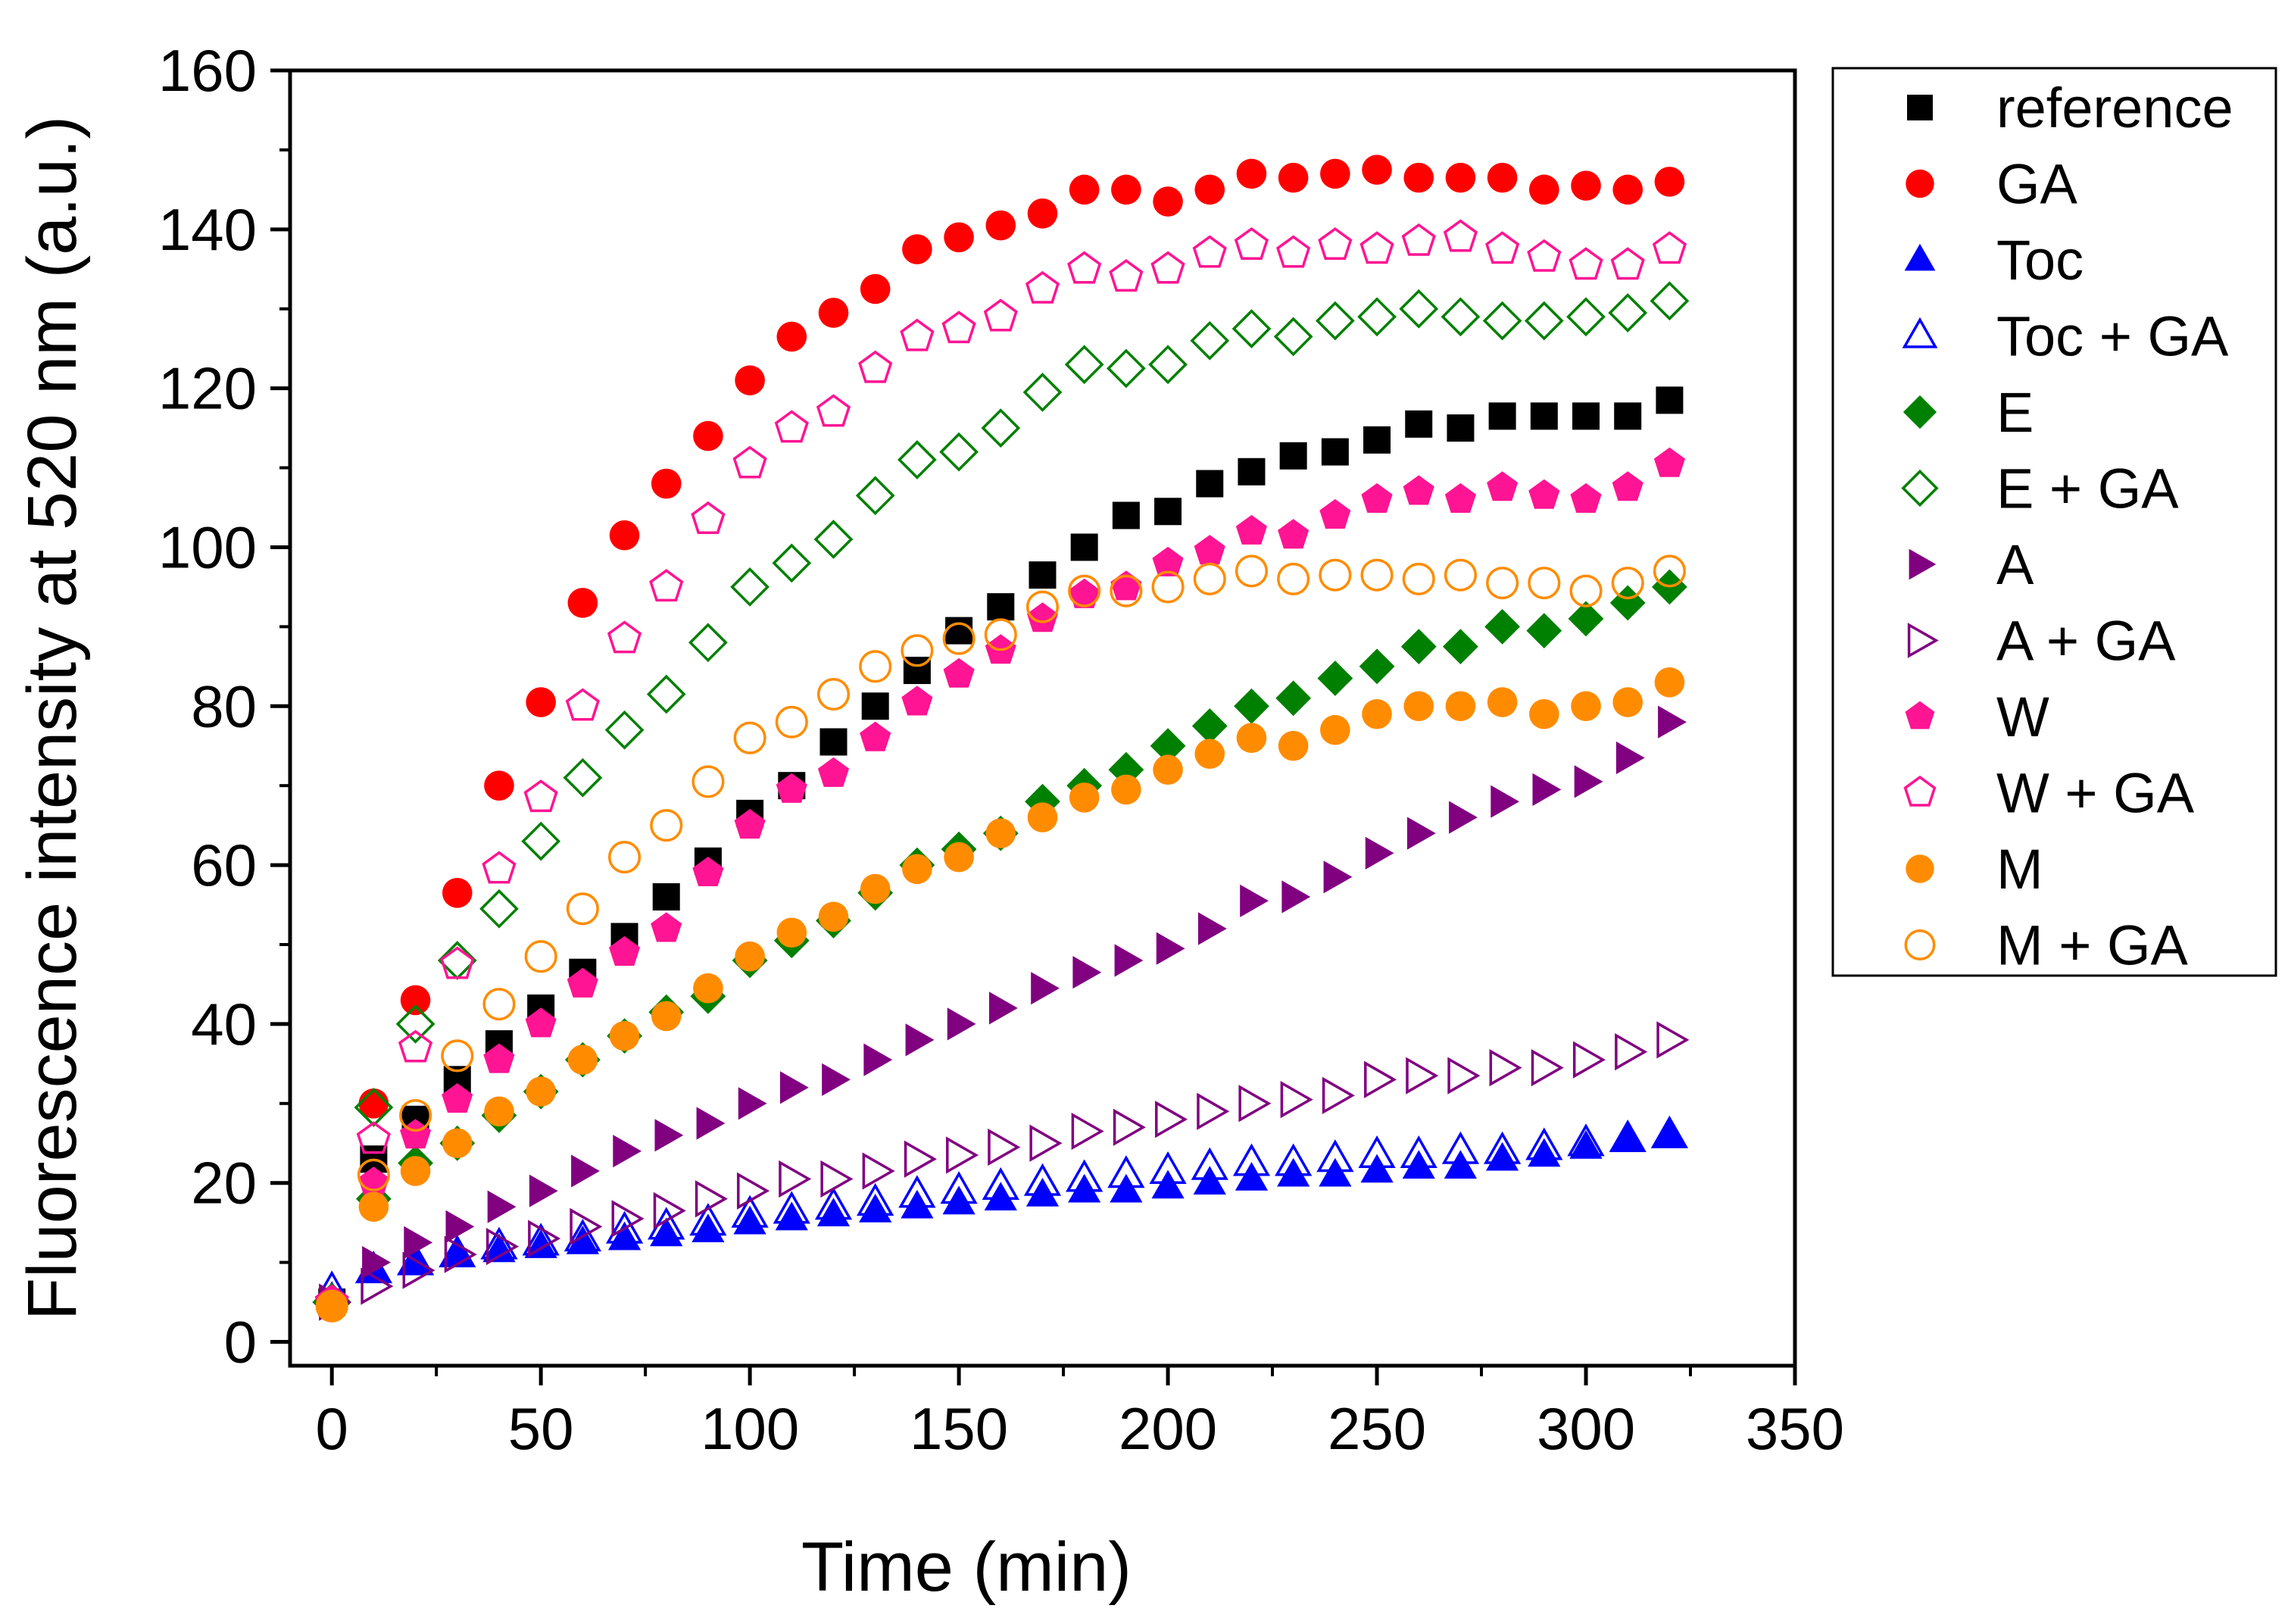 This screenshot has width=2288, height=1624. I want to click on y-tick-label: 60, so click(224, 865).